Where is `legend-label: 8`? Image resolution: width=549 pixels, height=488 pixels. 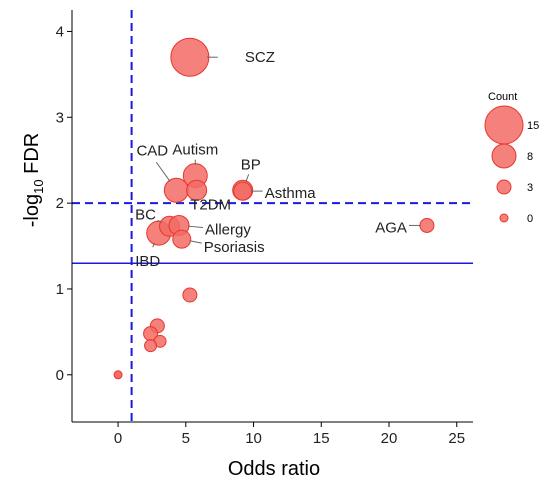
legend-label: 8 is located at coordinates (530, 157).